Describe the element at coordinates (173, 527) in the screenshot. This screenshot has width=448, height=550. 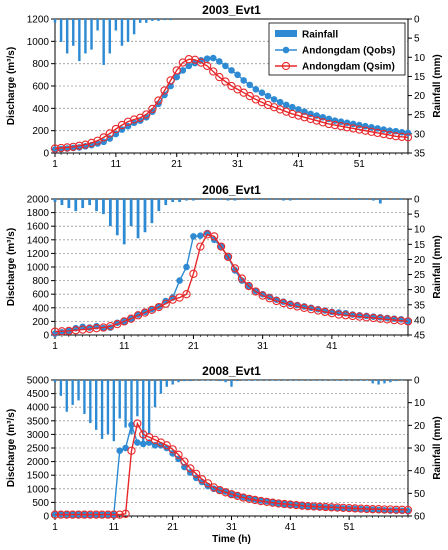
I see `x-tick-label: 21` at that location.